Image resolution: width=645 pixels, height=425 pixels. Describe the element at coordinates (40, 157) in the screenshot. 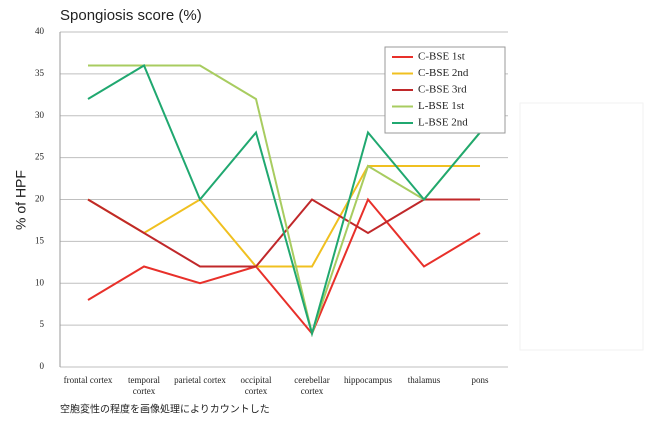

I see `y-tick-label: 25` at that location.